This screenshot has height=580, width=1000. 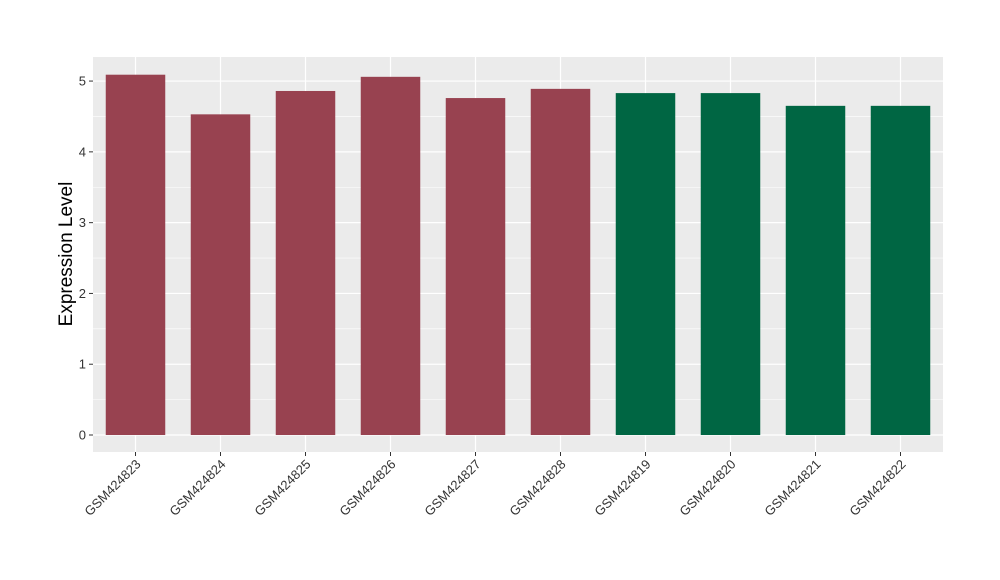 What do you see at coordinates (730, 264) in the screenshot?
I see `bar-GSM424820` at bounding box center [730, 264].